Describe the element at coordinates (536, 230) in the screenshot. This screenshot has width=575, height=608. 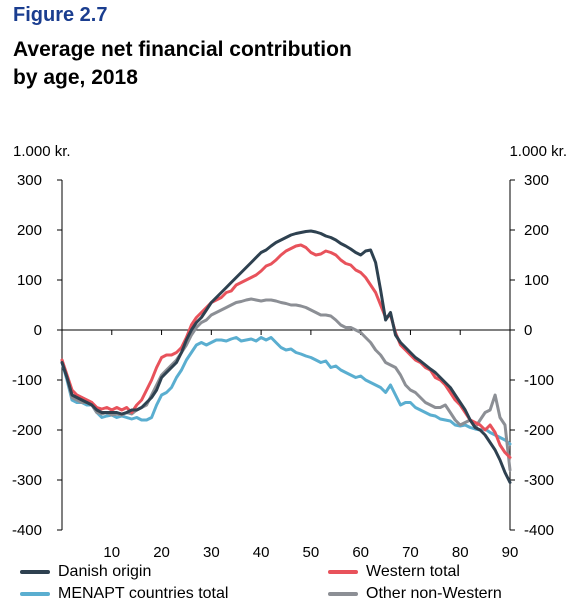
I see `y-tick-label-right: 200` at that location.